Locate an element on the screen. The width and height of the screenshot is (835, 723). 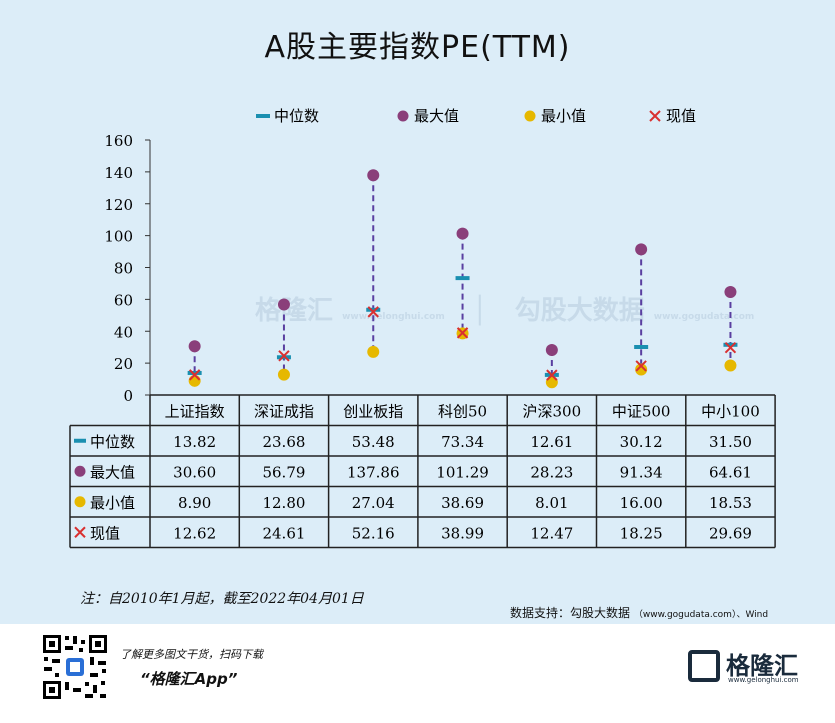
table-cell: 24.61 is located at coordinates (283, 533).